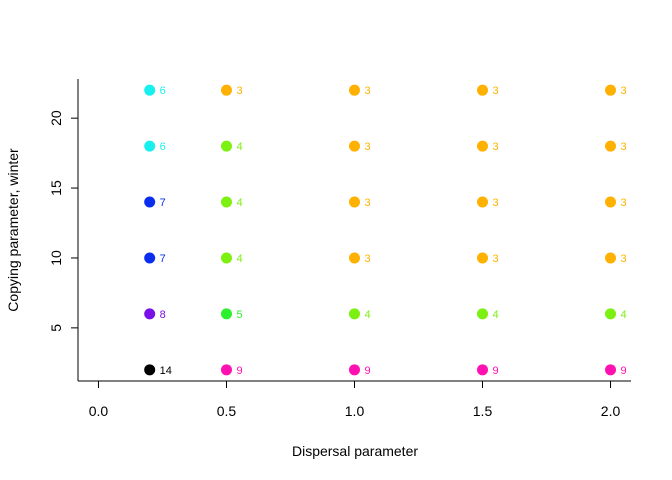 This screenshot has height=480, width=672. I want to click on data-point-label: 14, so click(166, 371).